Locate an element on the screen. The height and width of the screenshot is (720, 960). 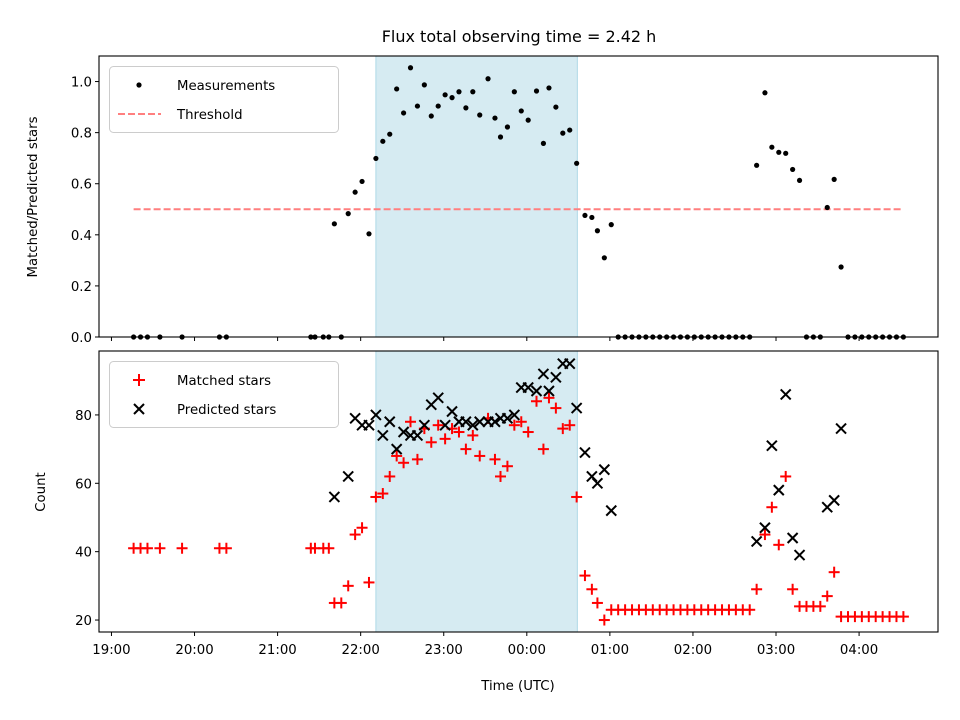
x-tick-label: 02:00 is located at coordinates (693, 650).